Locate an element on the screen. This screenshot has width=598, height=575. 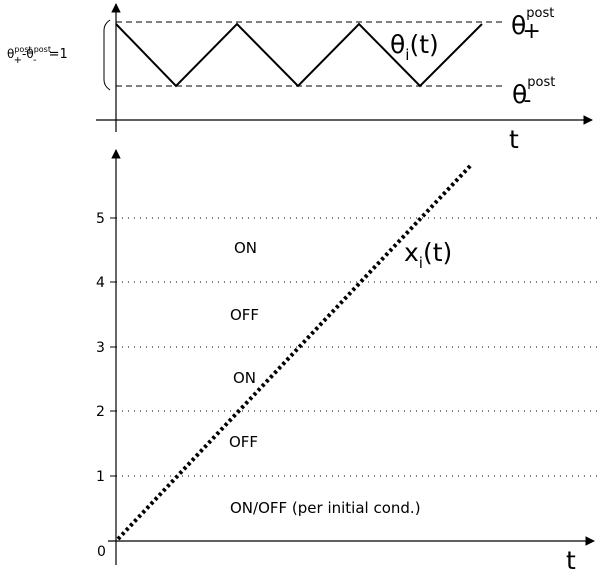
region-label-0: ON/OFF (per initial cond.) is located at coordinates (325, 508).